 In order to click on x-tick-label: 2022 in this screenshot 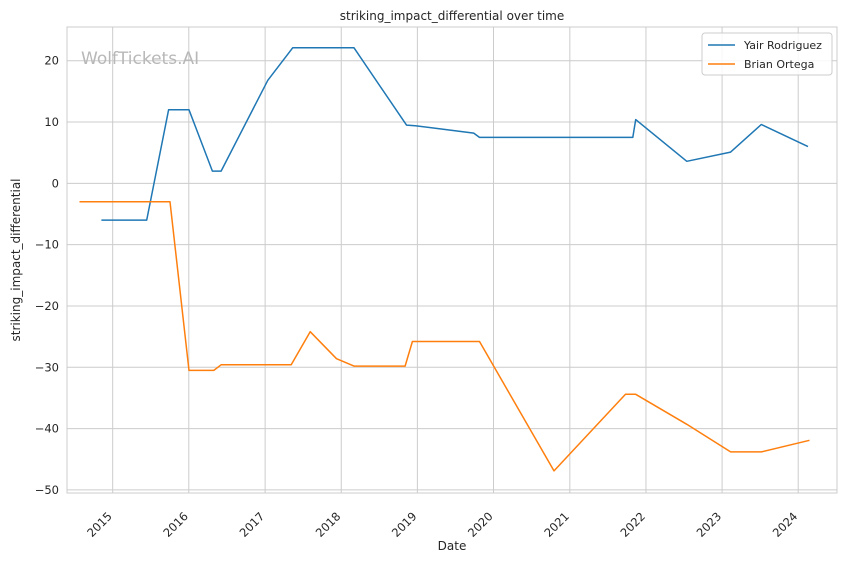, I will do `click(632, 524)`.